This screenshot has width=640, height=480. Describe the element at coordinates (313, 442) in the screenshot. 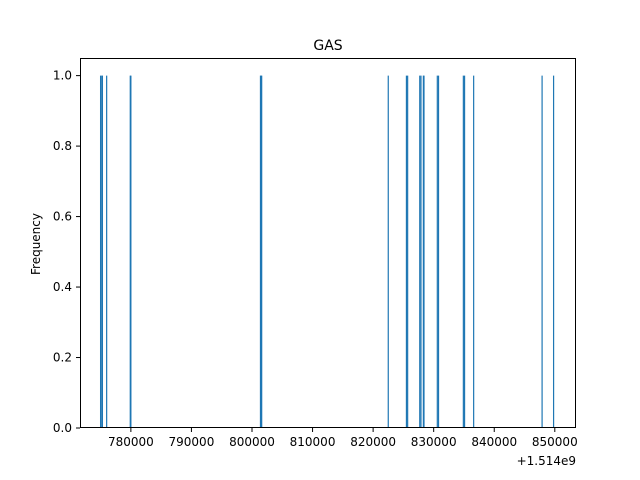

I see `x-tick-label: 810000` at that location.